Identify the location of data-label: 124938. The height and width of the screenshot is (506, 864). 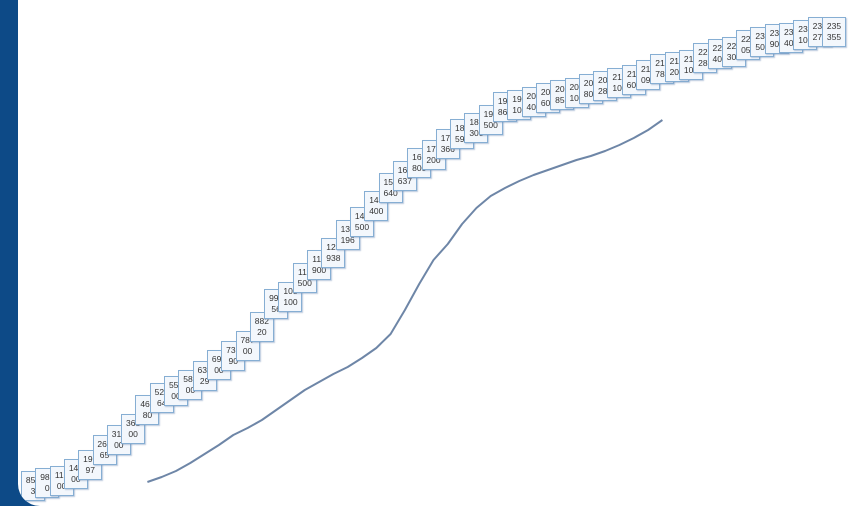
(333, 253).